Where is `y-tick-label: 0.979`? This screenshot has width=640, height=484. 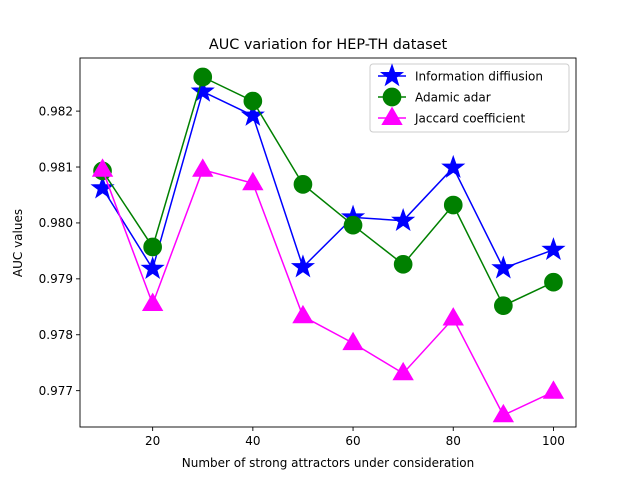 y-tick-label: 0.979 is located at coordinates (56, 279).